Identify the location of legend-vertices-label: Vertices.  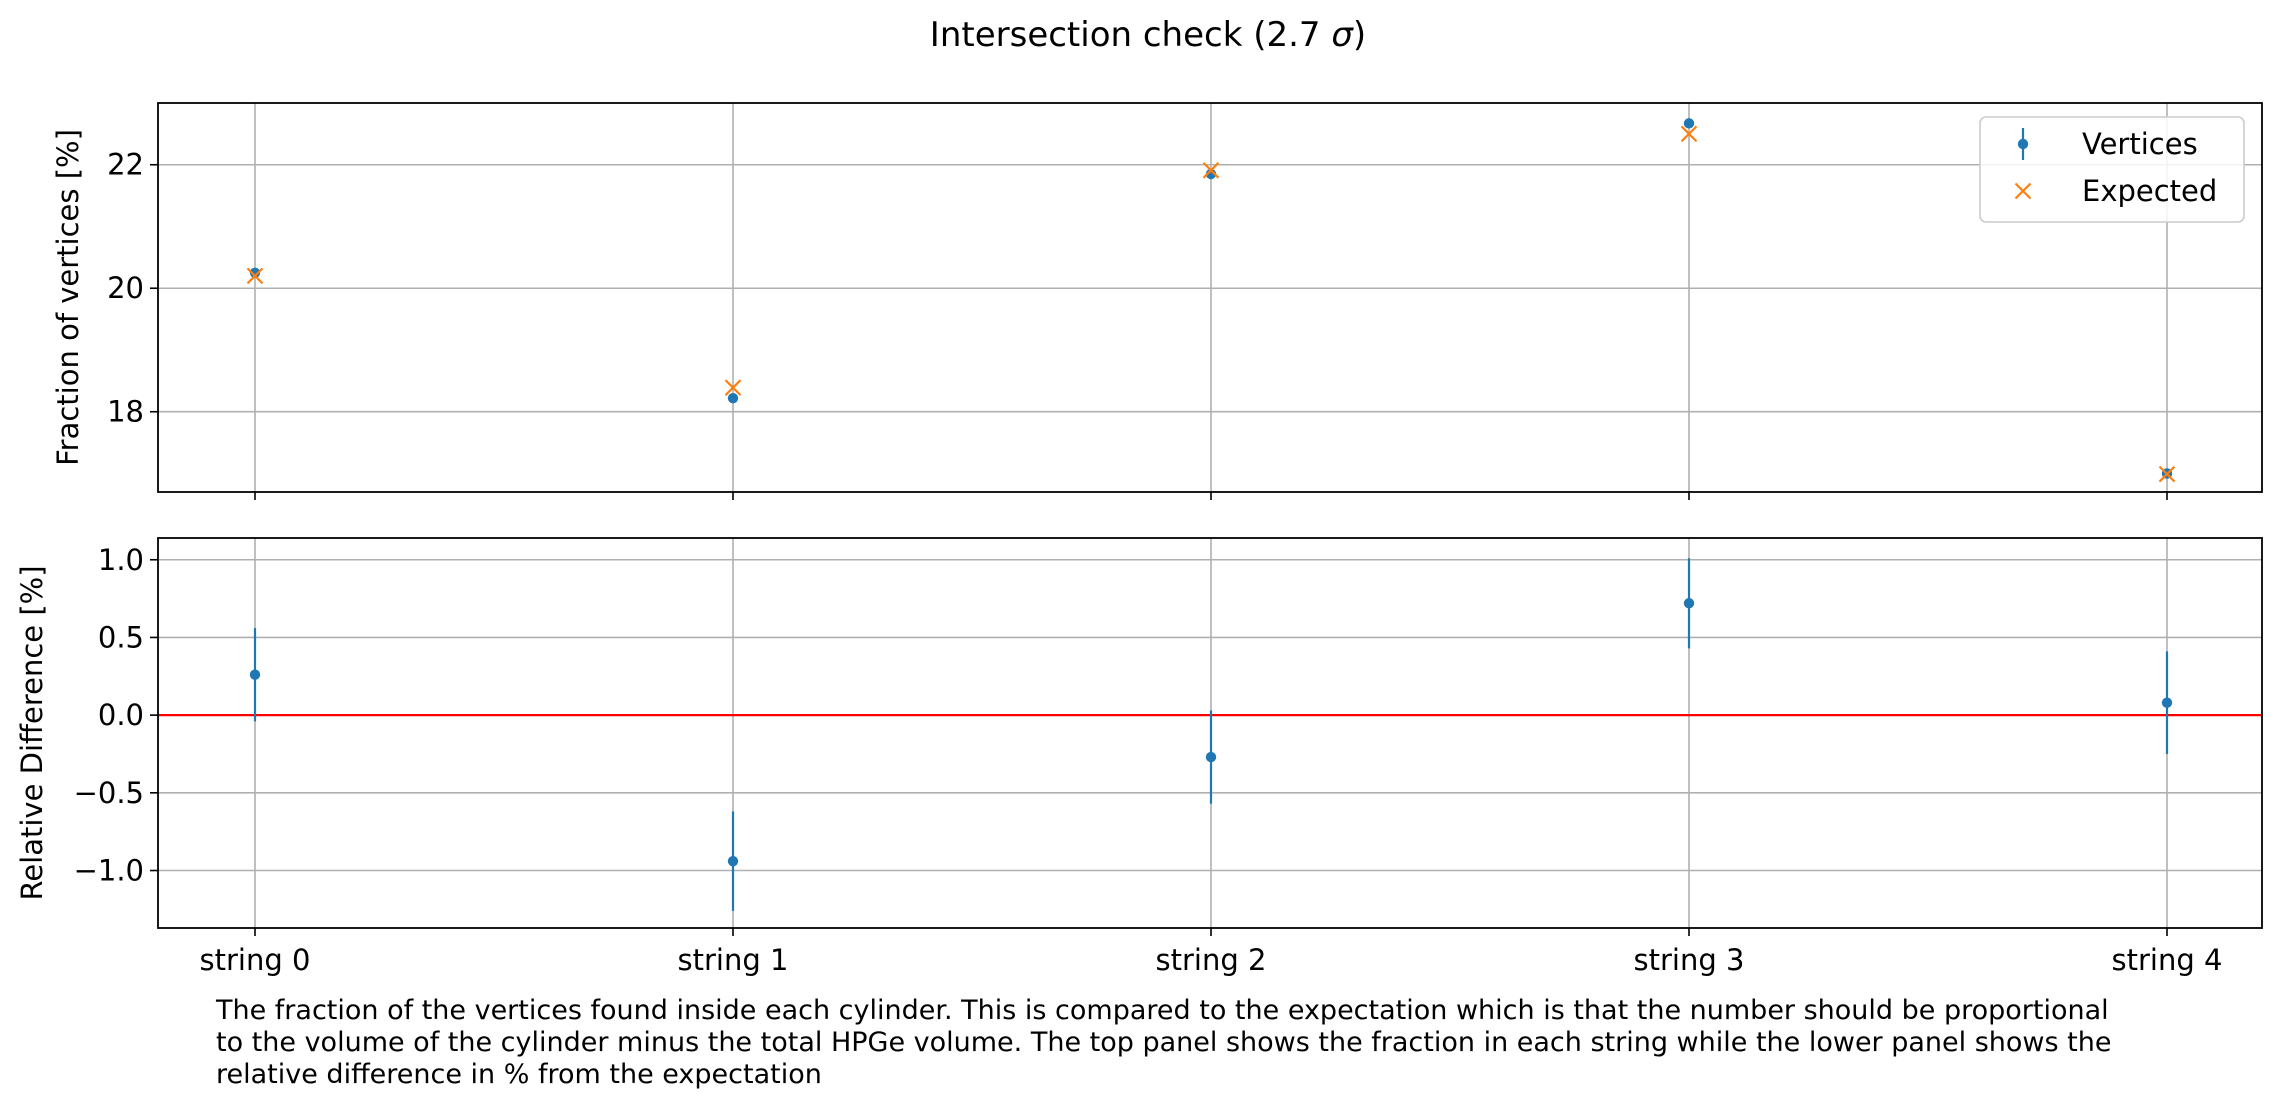
(2140, 144).